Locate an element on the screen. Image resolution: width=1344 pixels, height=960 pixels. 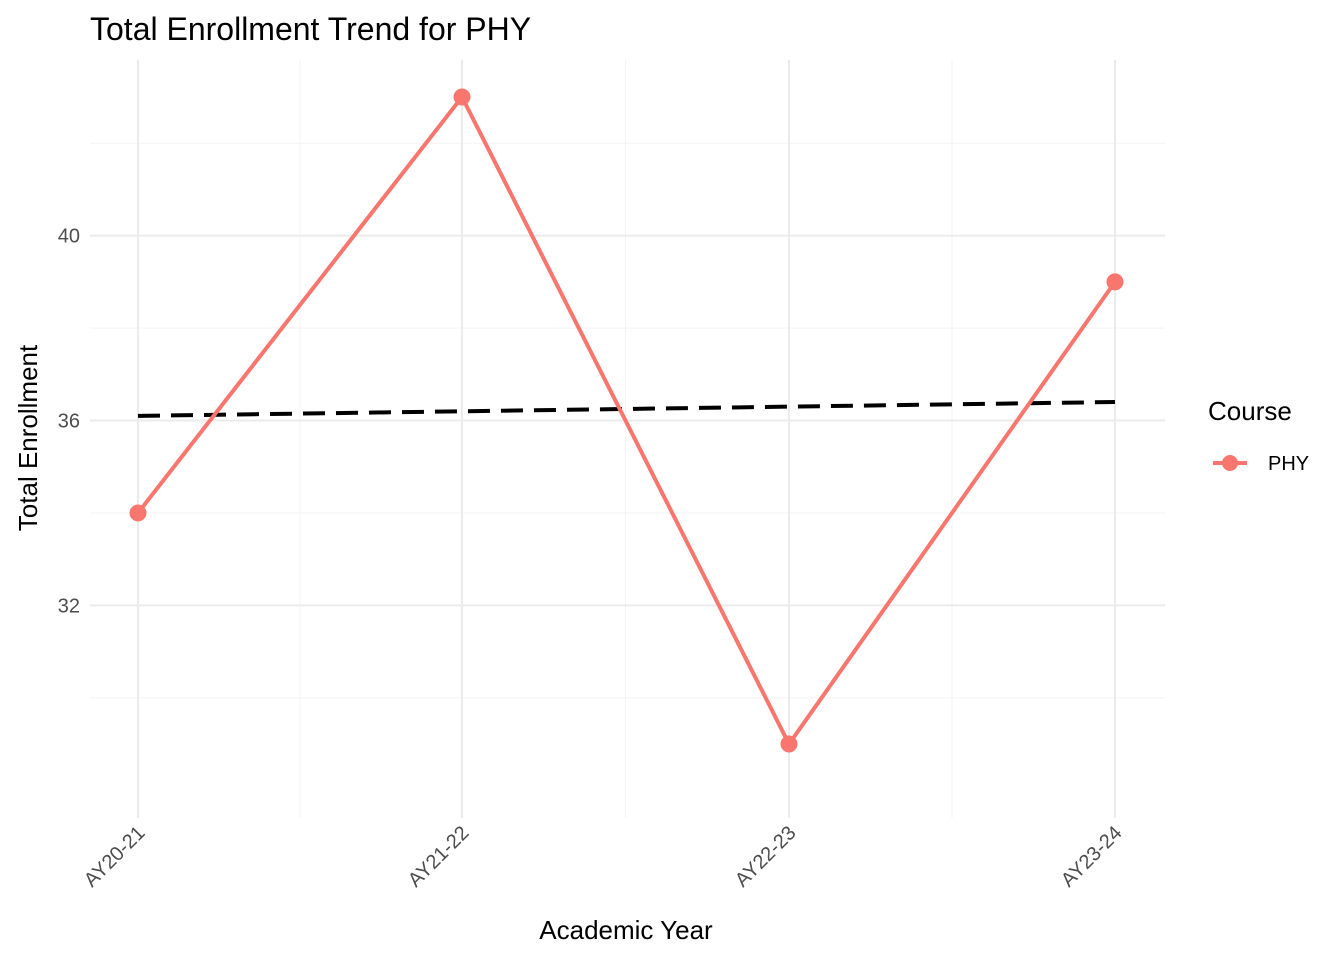
x-tick-label: AY23-24 is located at coordinates (1092, 857).